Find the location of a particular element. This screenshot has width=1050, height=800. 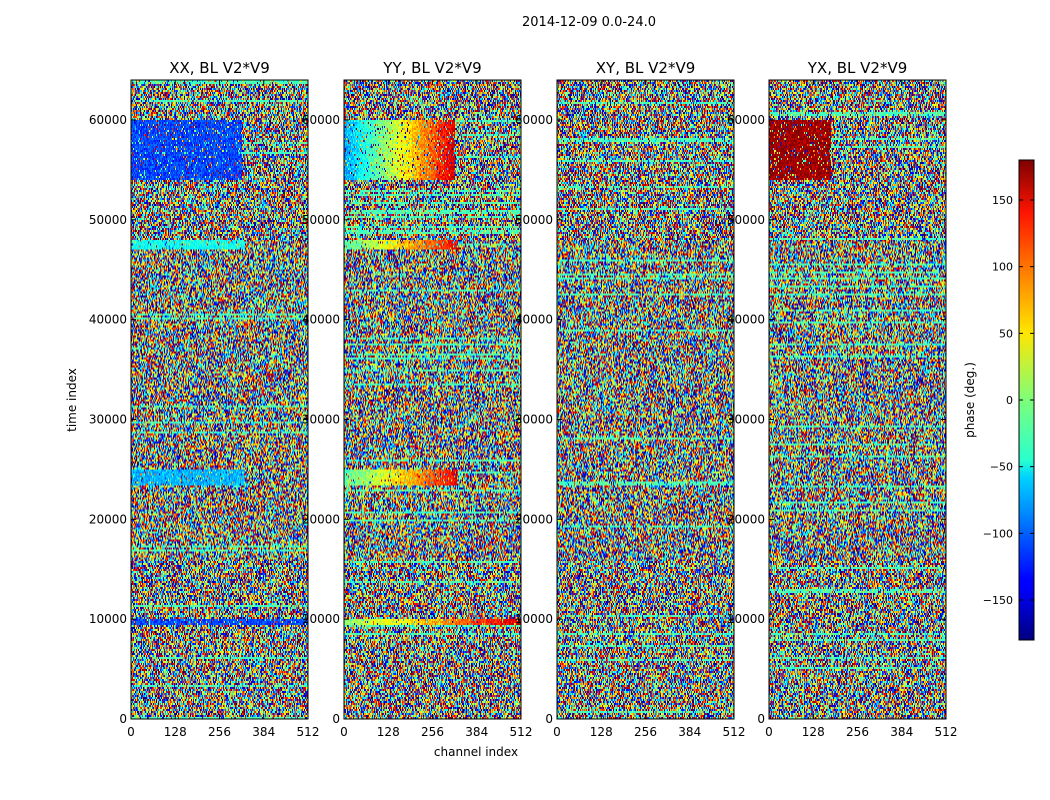

panel-title: YX, BL V2*V9 is located at coordinates (857, 68).